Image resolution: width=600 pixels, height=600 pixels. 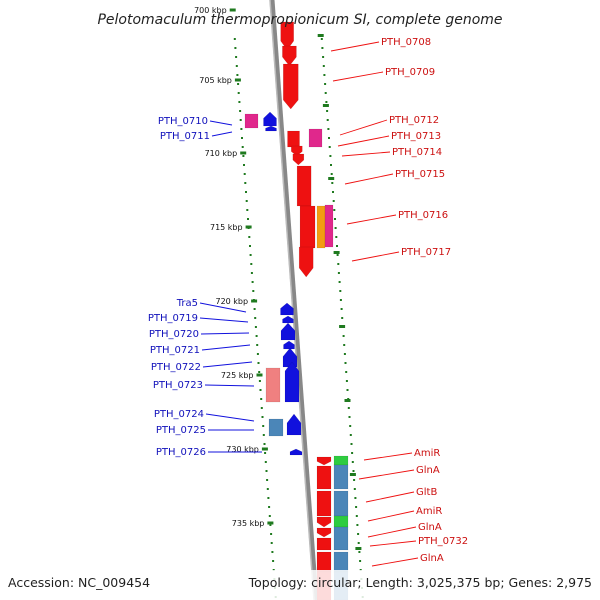 What do you see at coordinates (414, 120) in the screenshot?
I see `gene-label-right: PTH_0712` at bounding box center [414, 120].